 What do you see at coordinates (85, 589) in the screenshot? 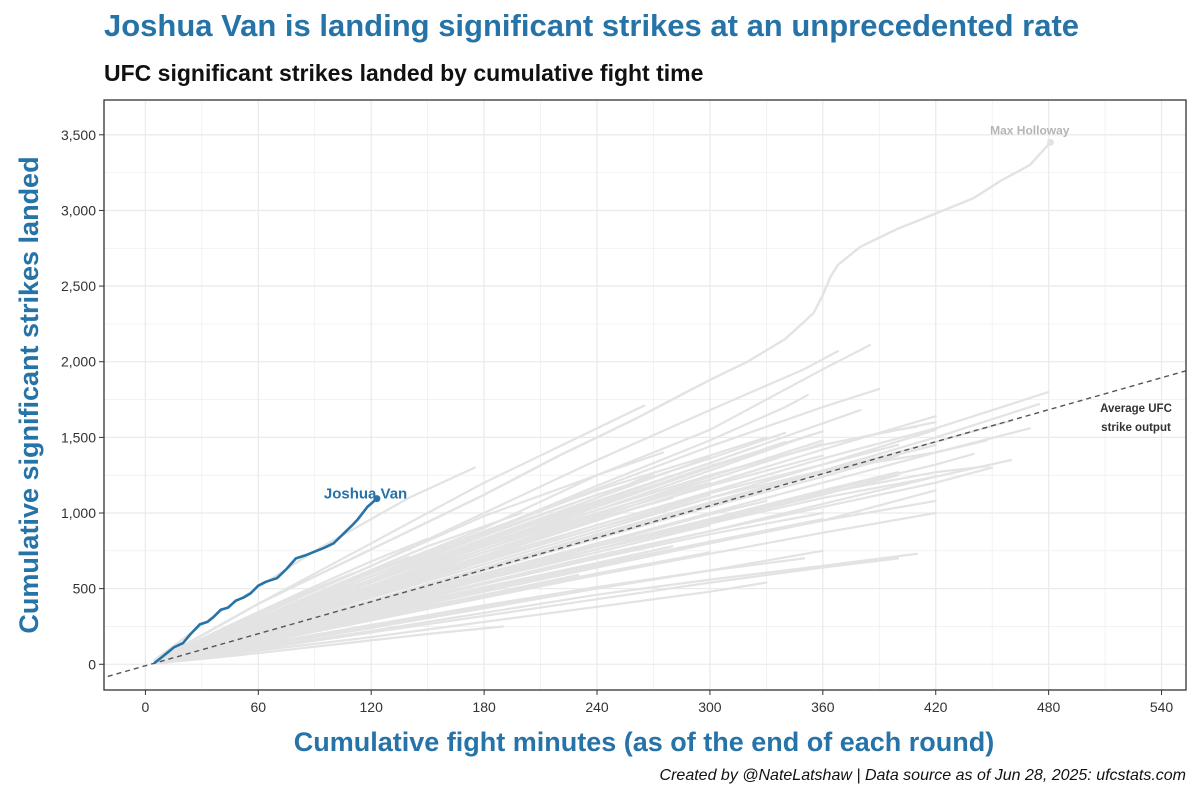
I see `y-tick-label: 500` at bounding box center [85, 589].